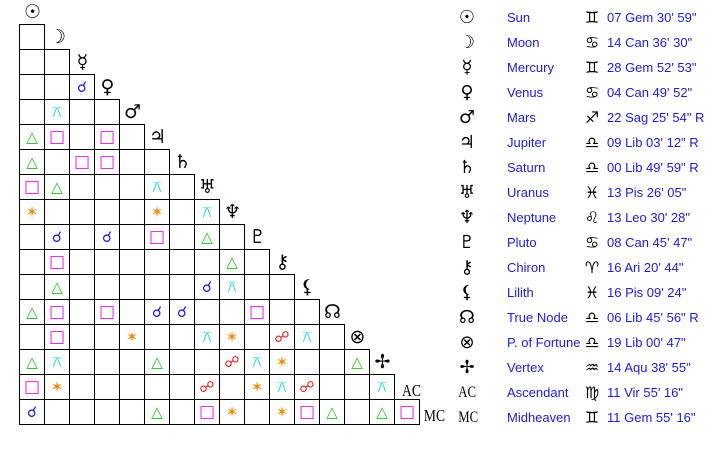  I want to click on jupiter-glyph-icon: ♃, so click(157, 137).